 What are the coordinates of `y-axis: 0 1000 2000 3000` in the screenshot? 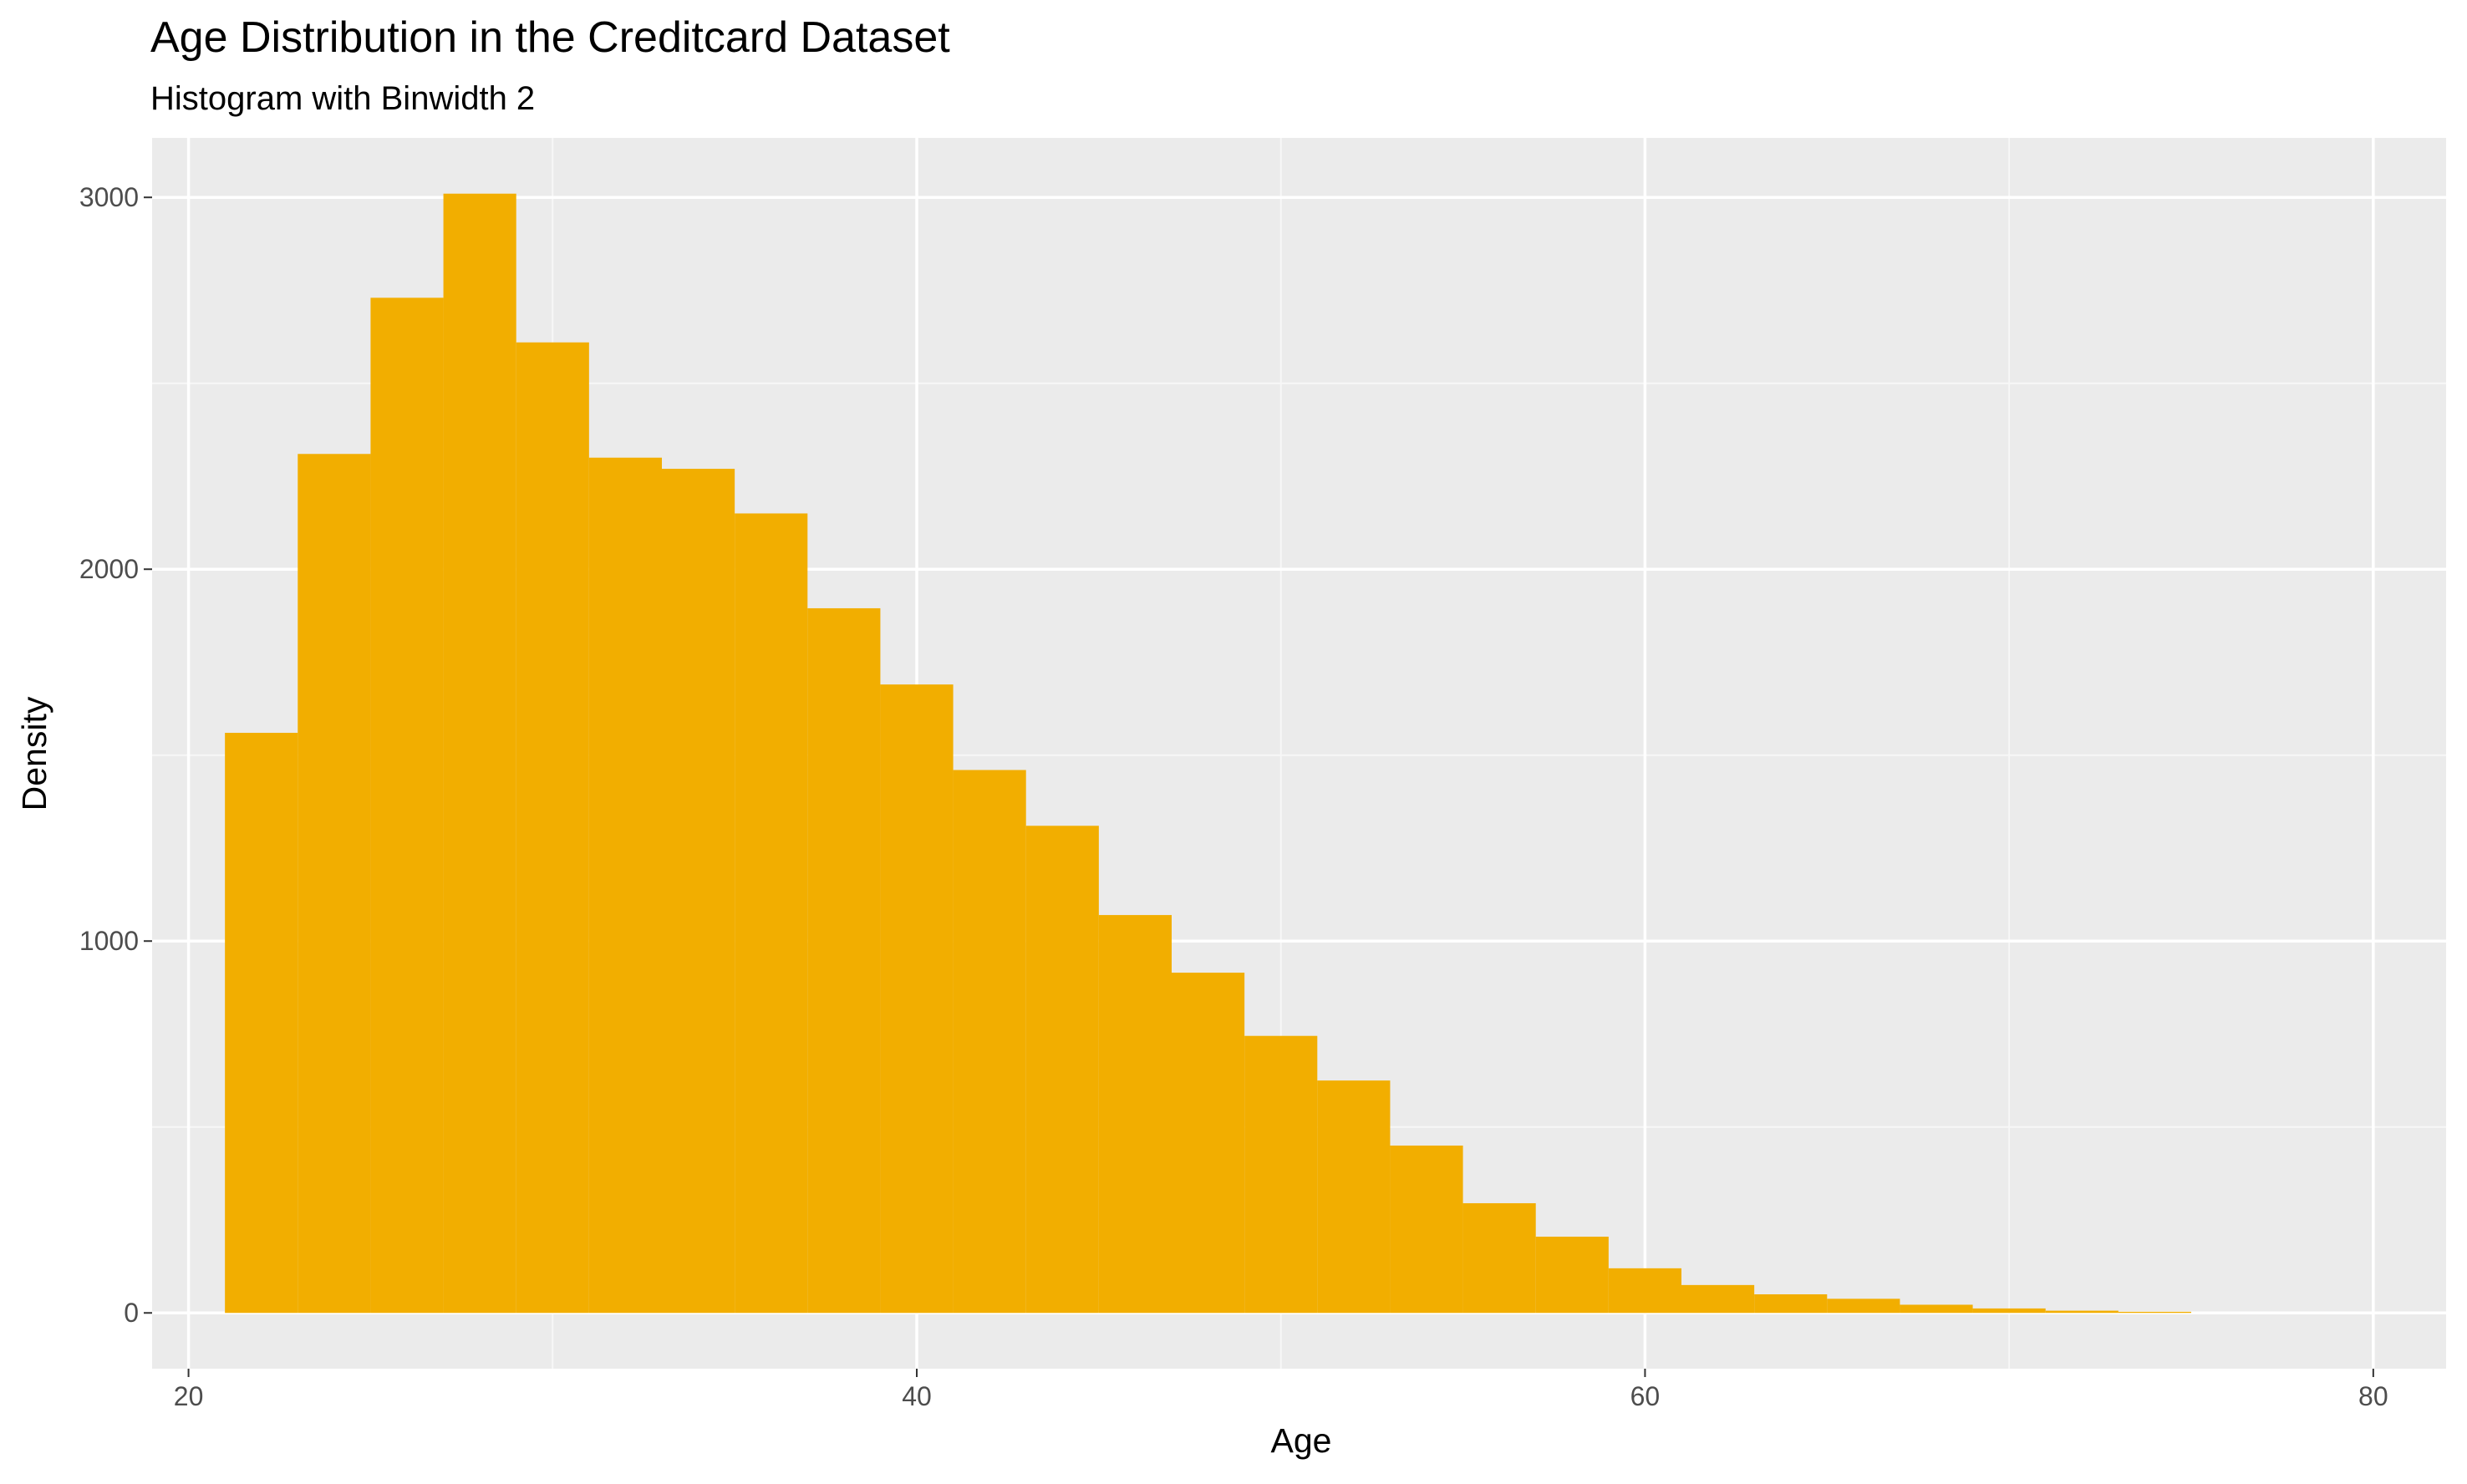 It's located at (115, 755).